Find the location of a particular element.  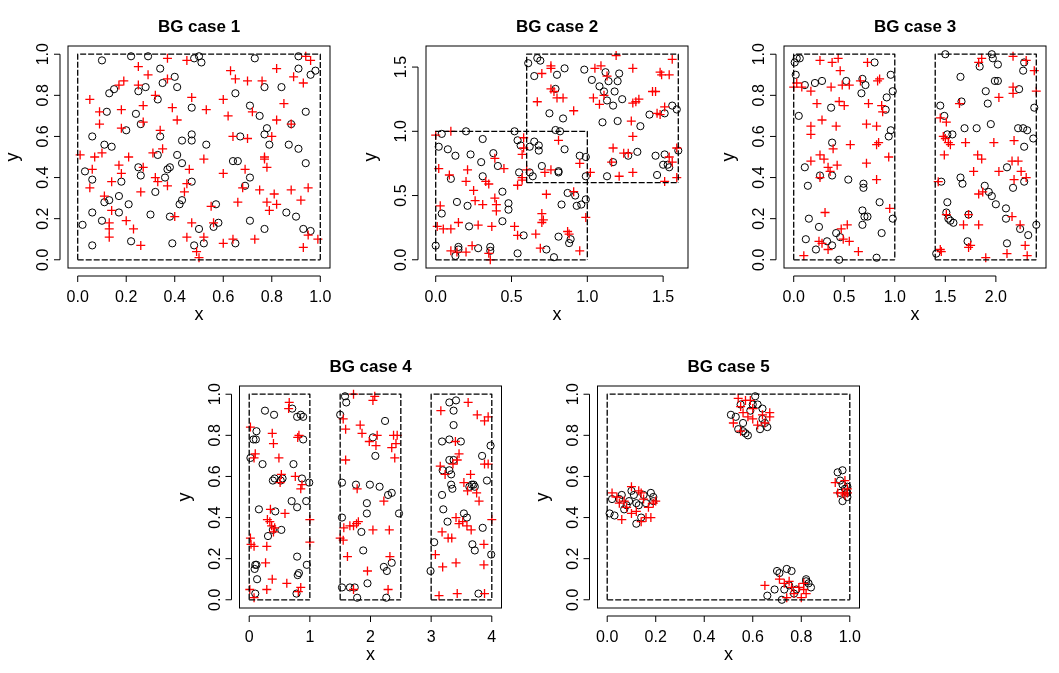

y-tick-label: 1.5 is located at coordinates (400, 67).